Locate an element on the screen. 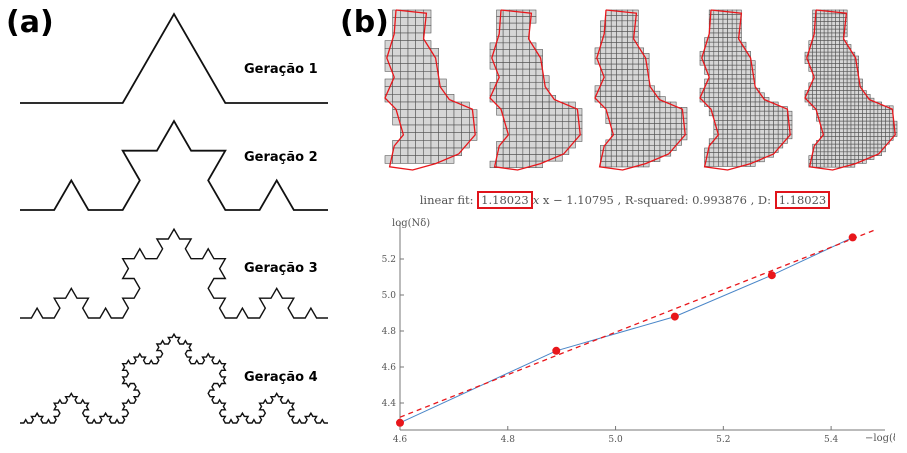 Image resolution: width=907 pixels, height=453 pixels. generation-3-label: Geração 3 is located at coordinates (281, 268).